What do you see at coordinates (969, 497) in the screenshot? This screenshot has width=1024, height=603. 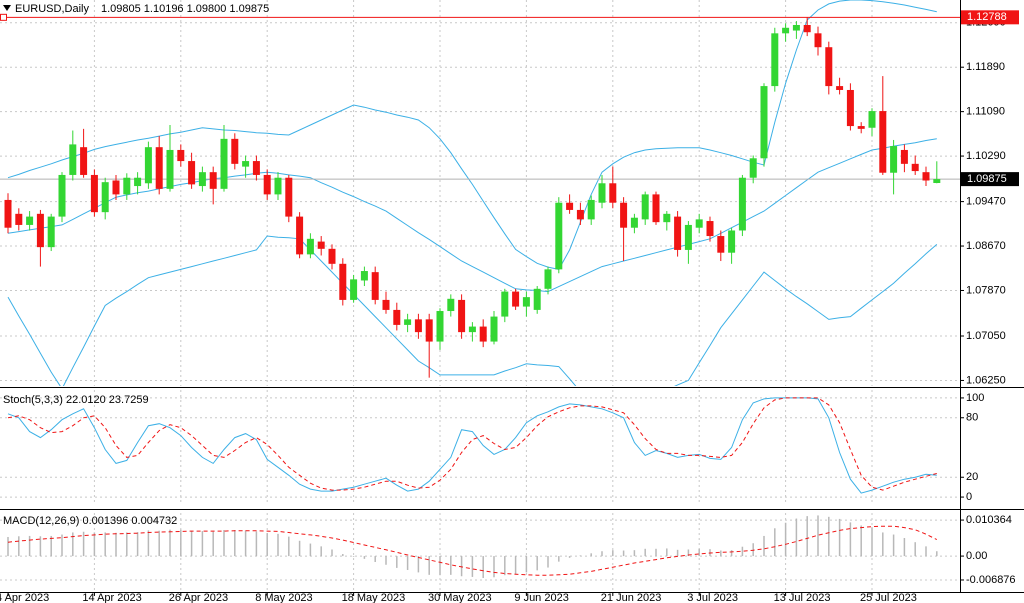 I see `y-tick-label: 0` at bounding box center [969, 497].